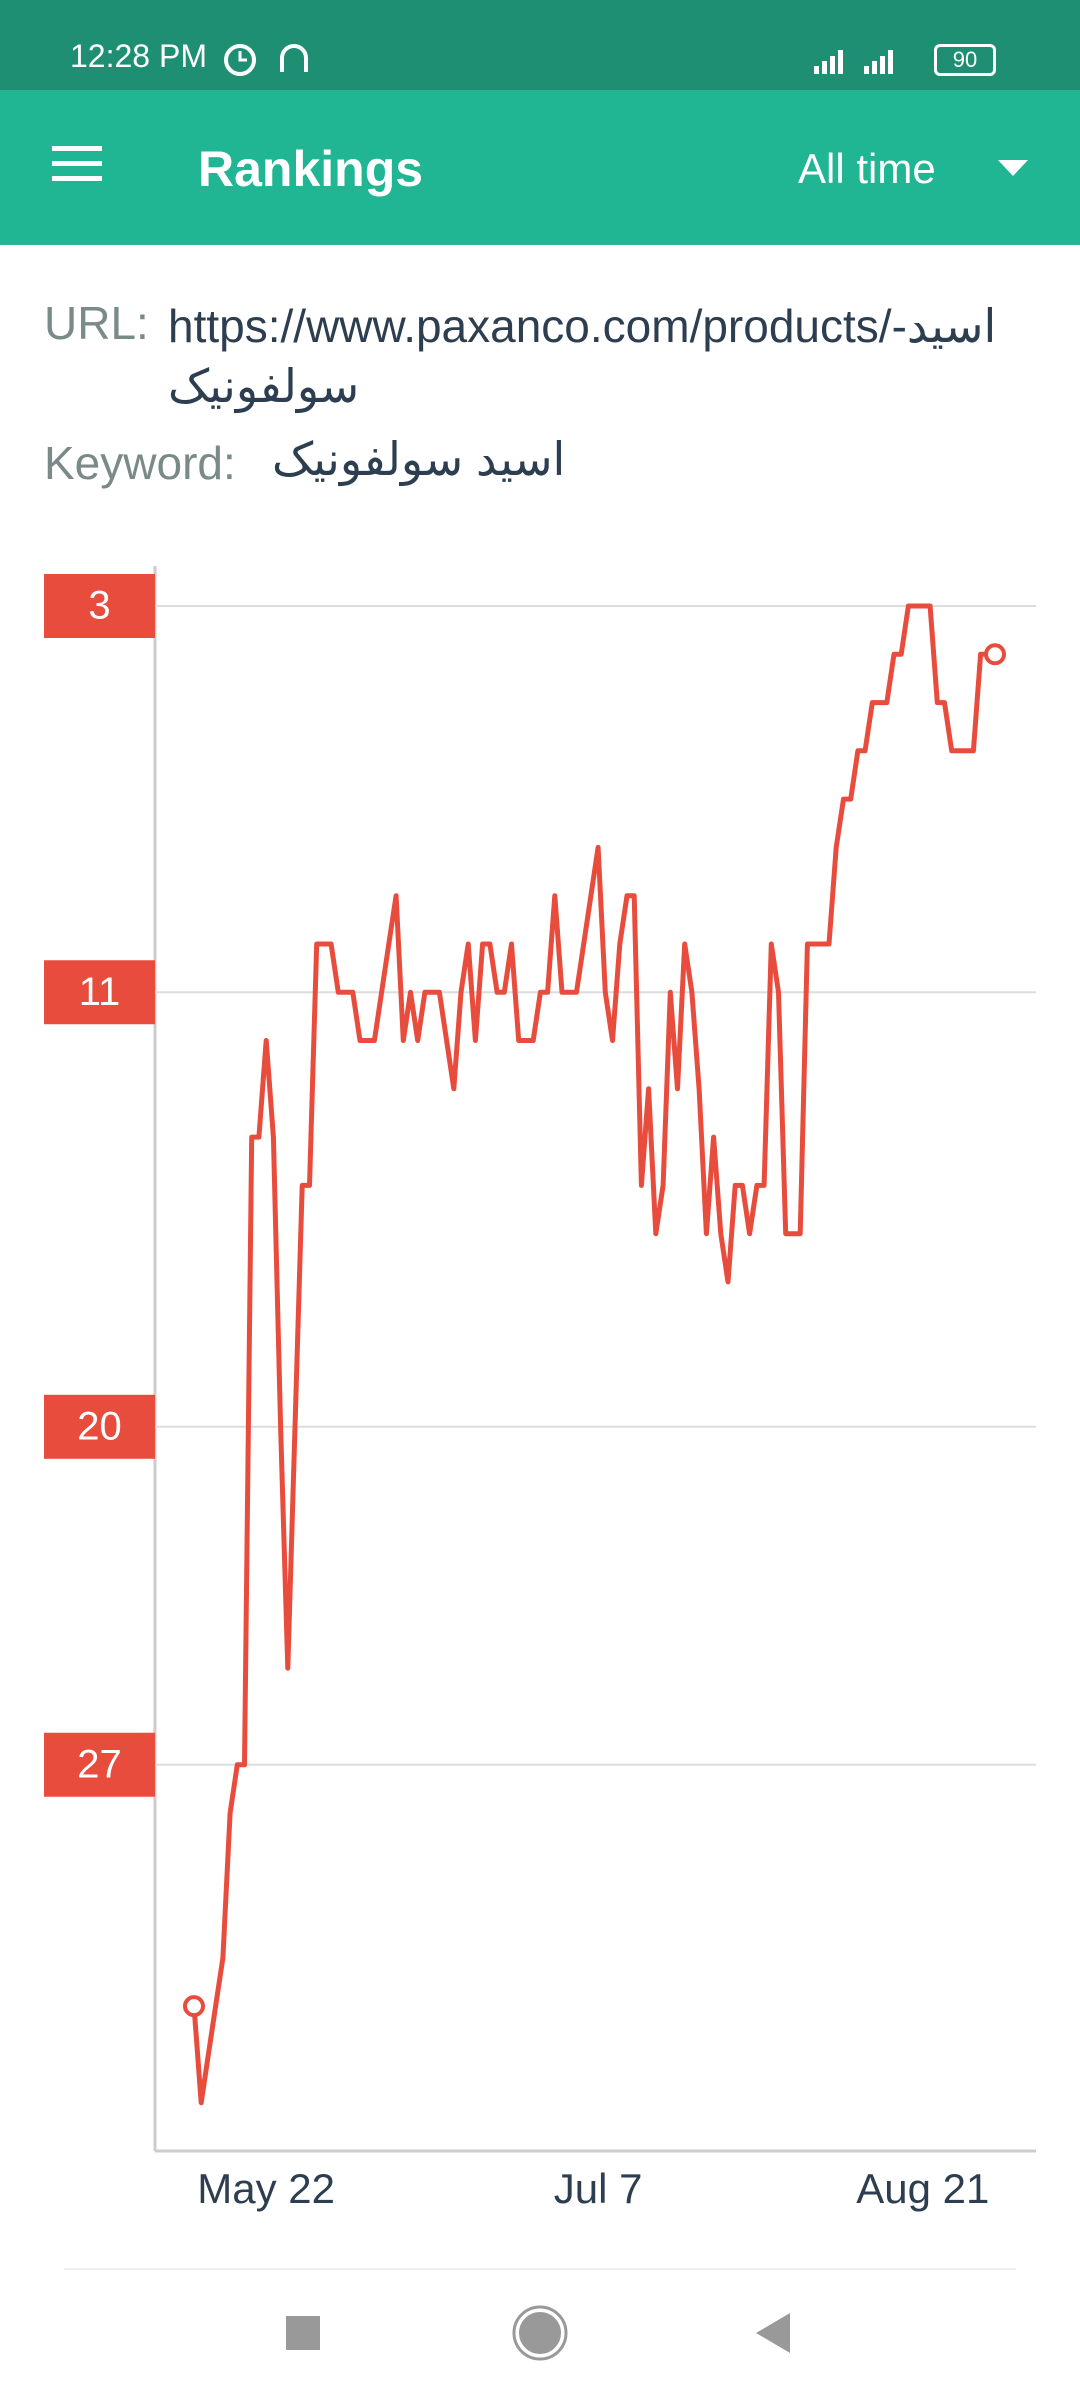  Describe the element at coordinates (598, 2188) in the screenshot. I see `x-tick-label: Jul 7` at that location.